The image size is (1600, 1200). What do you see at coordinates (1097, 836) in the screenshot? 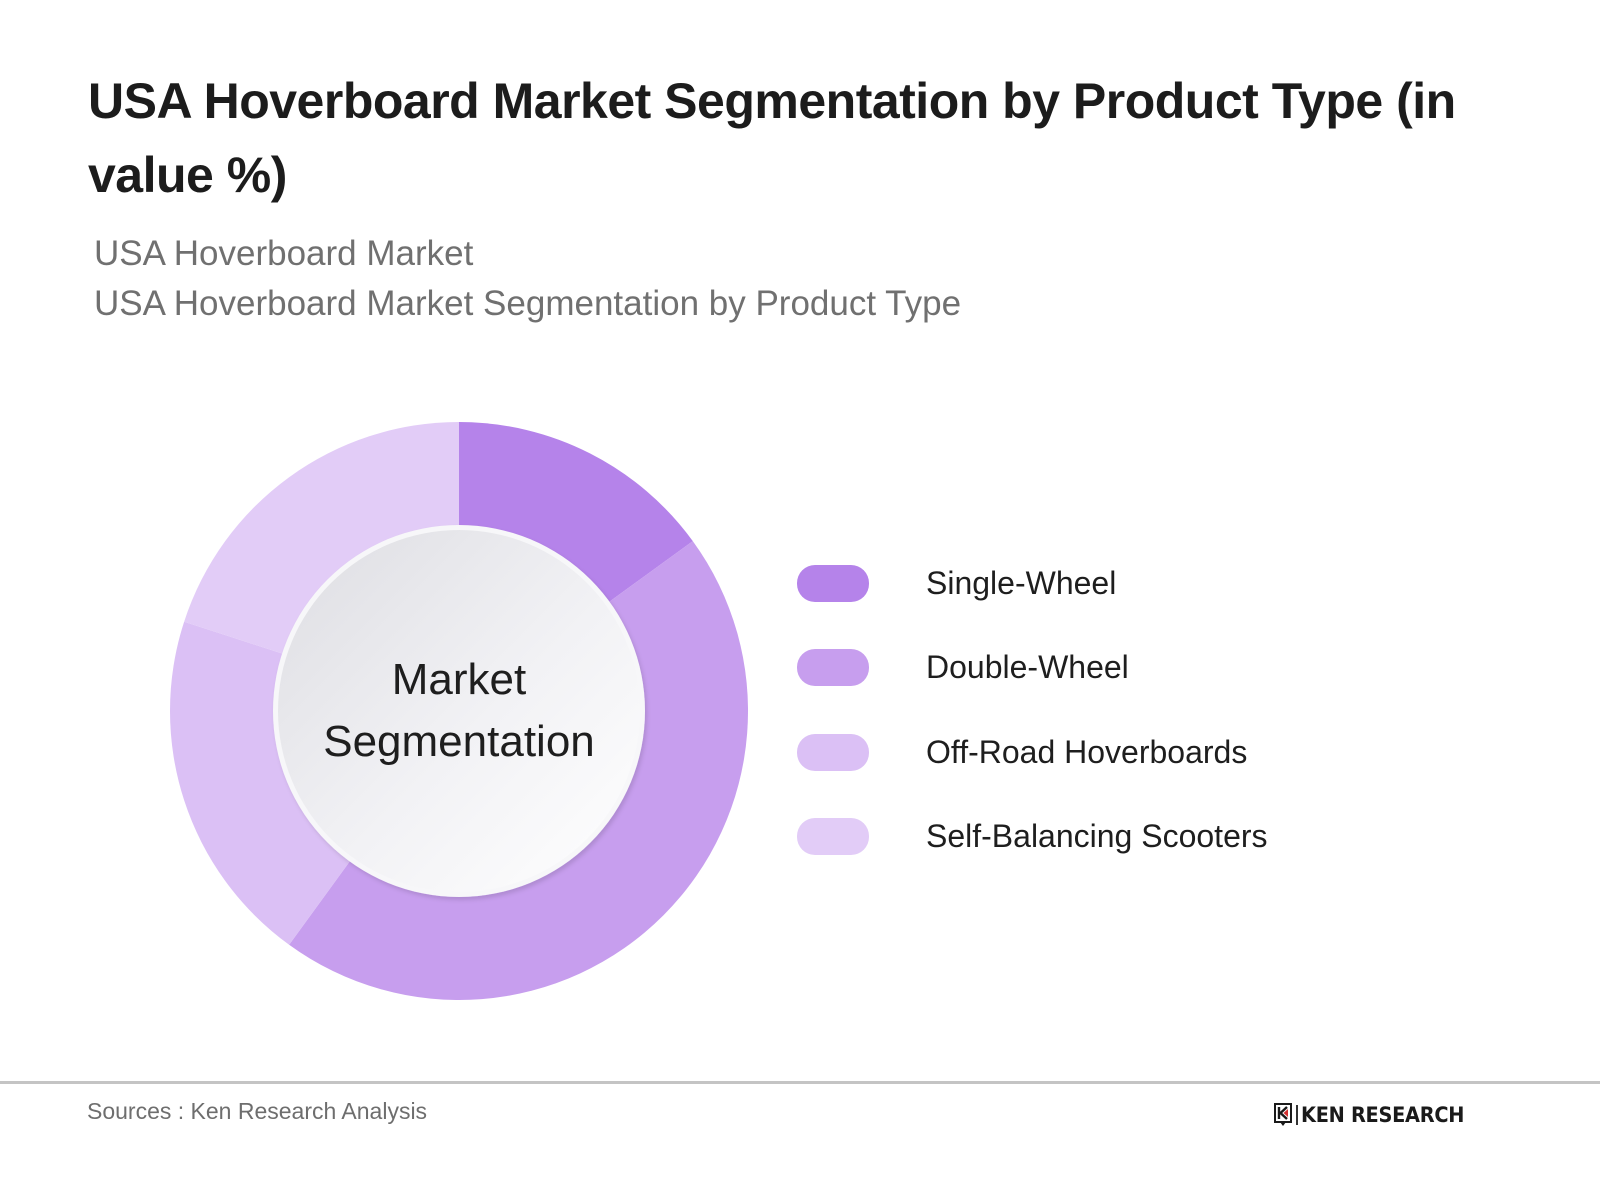
I see `legend-label: Self-Balancing Scooters` at bounding box center [1097, 836].